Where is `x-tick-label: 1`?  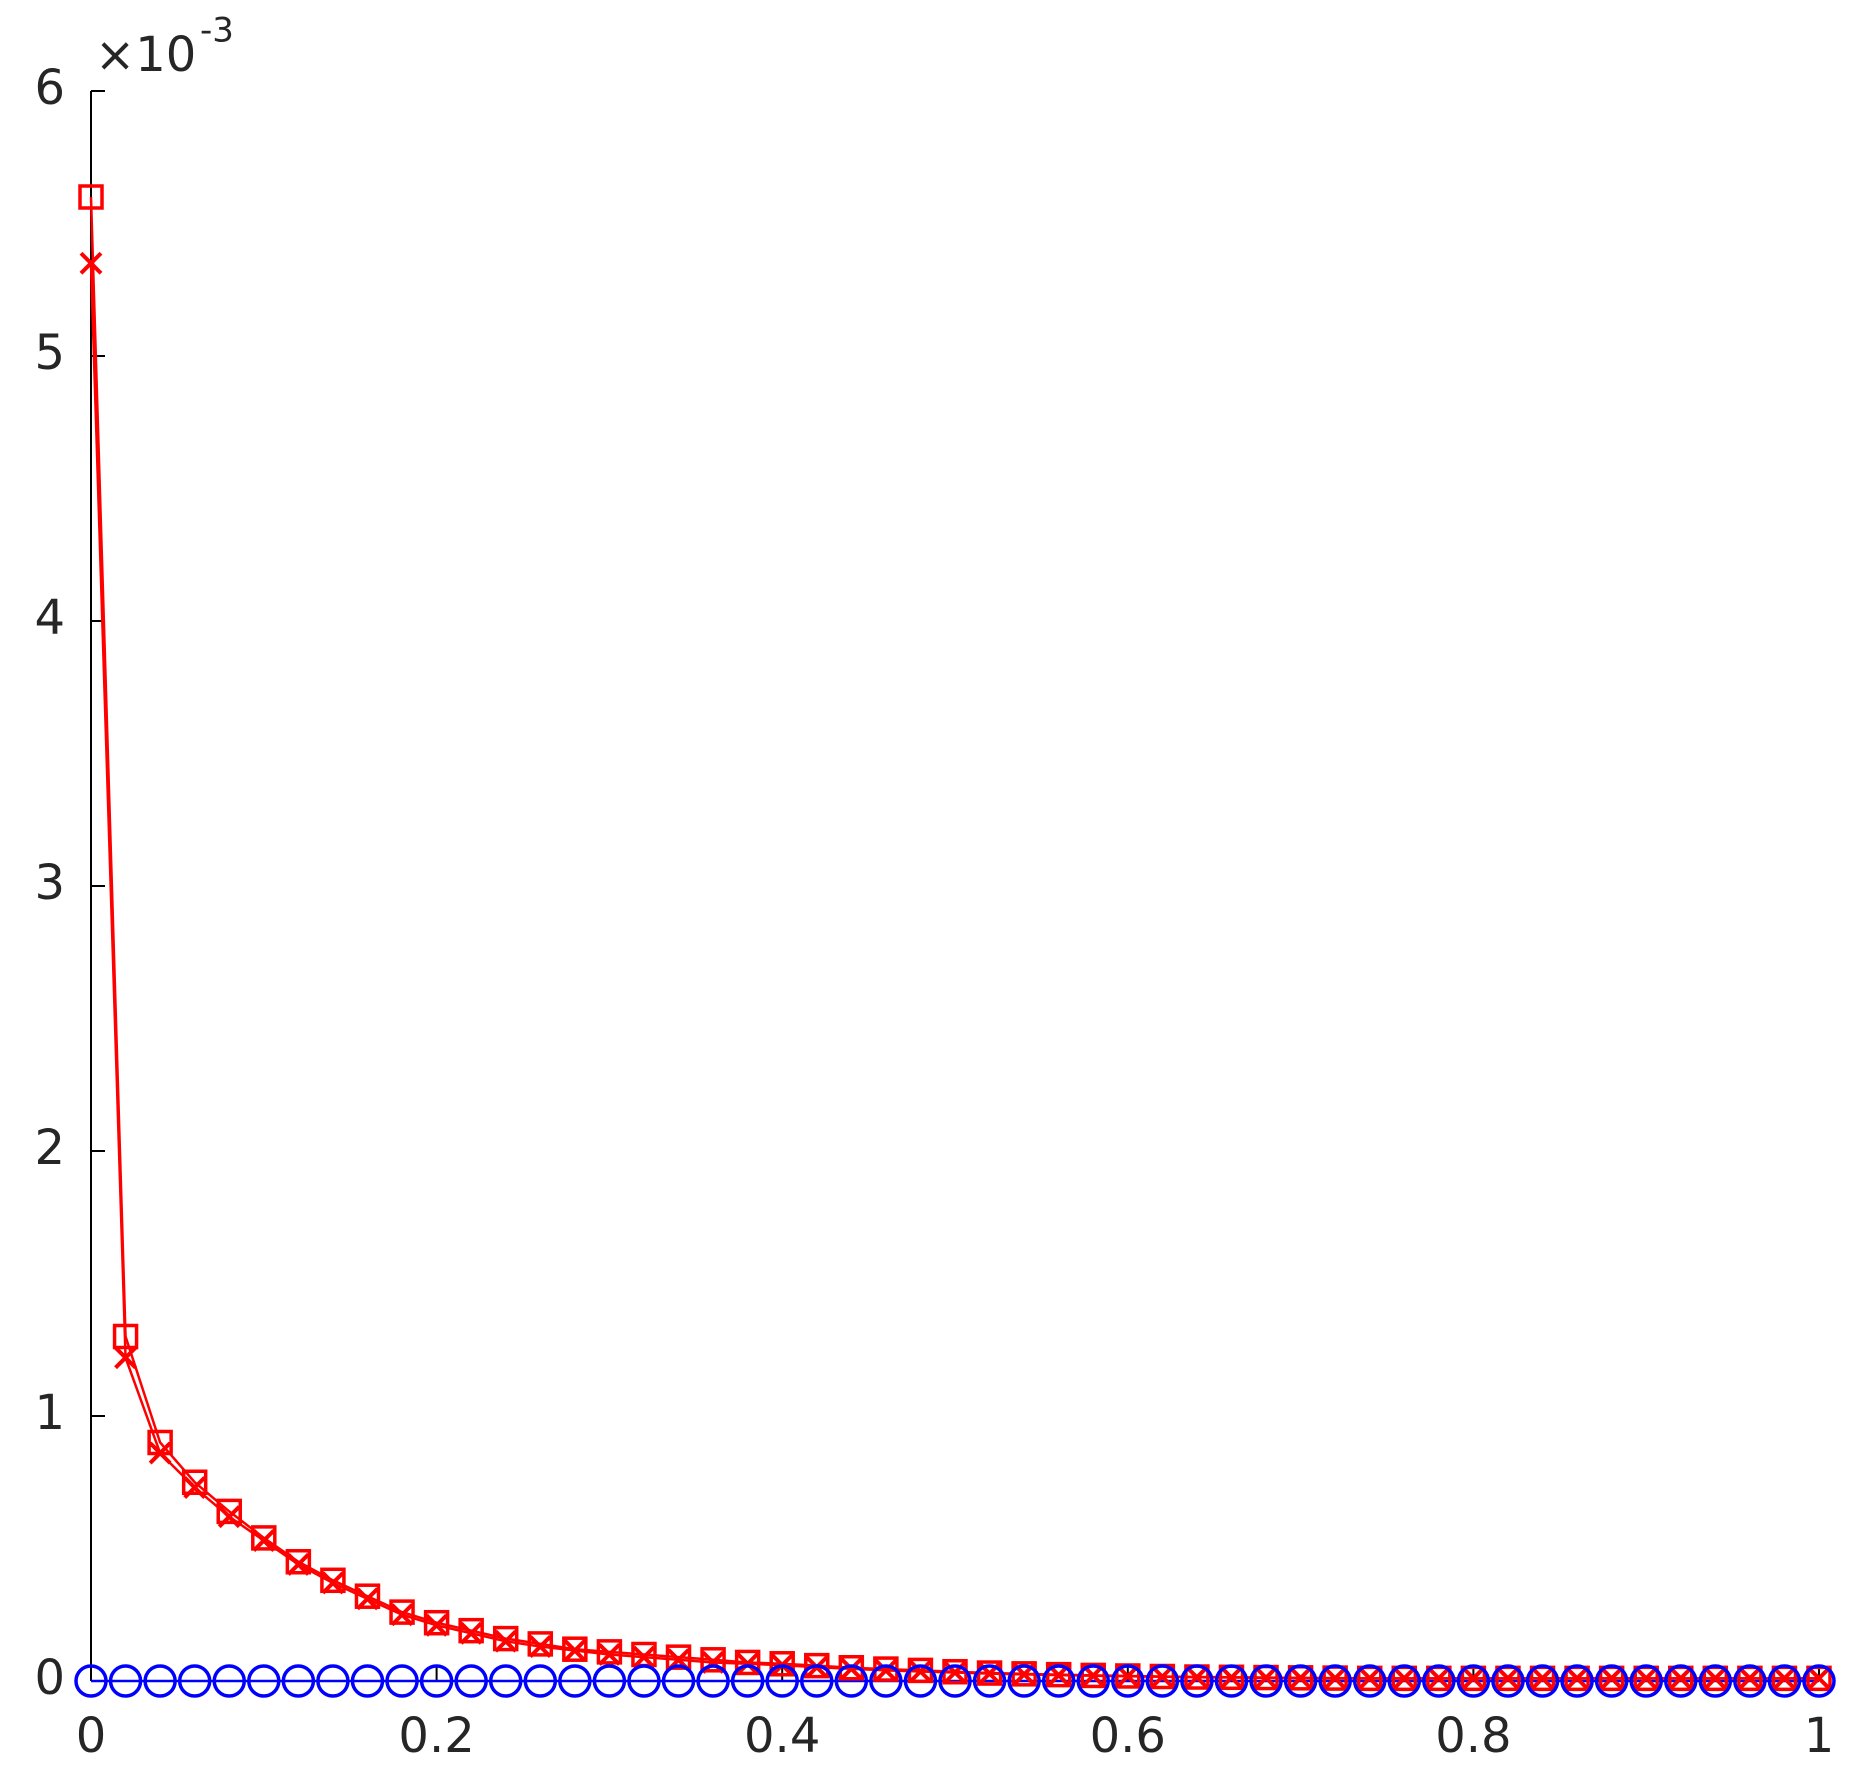
x-tick-label: 1 is located at coordinates (1819, 1736).